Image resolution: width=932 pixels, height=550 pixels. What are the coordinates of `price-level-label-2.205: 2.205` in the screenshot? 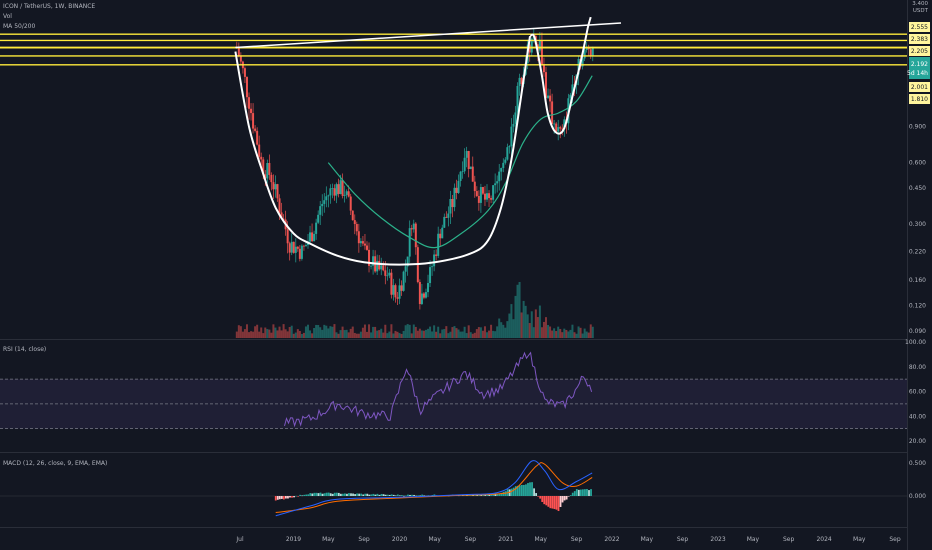 It's located at (919, 51).